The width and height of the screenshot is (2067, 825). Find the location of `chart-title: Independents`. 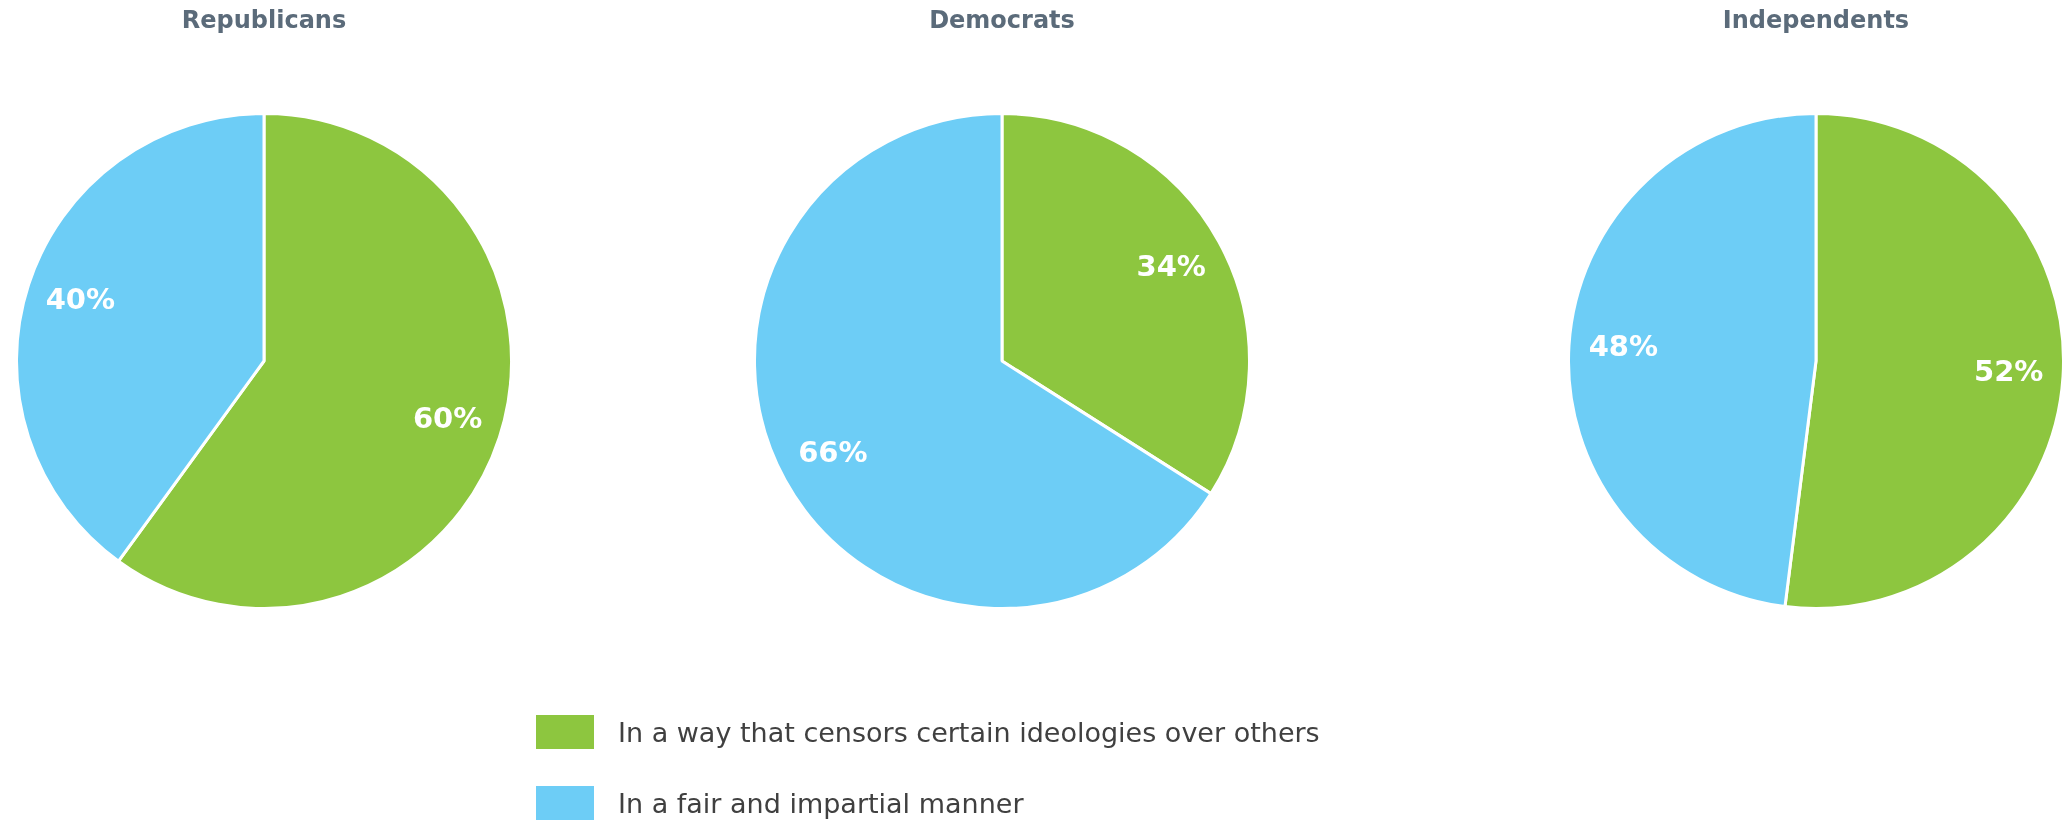

chart-title: Independents is located at coordinates (1816, 20).